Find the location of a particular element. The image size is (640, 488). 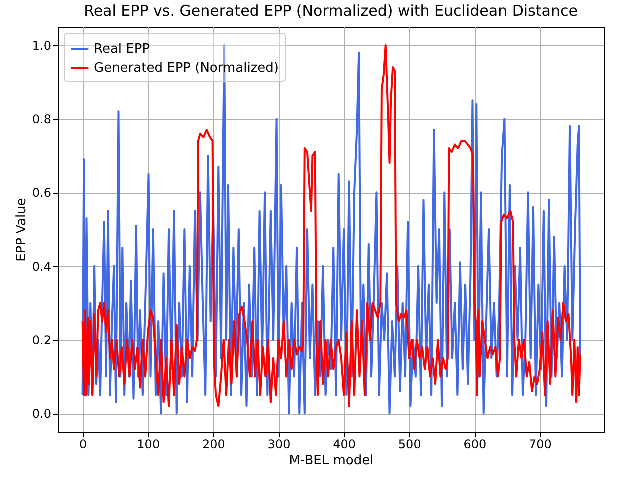

y-tick-label: 0.4 is located at coordinates (42, 267).